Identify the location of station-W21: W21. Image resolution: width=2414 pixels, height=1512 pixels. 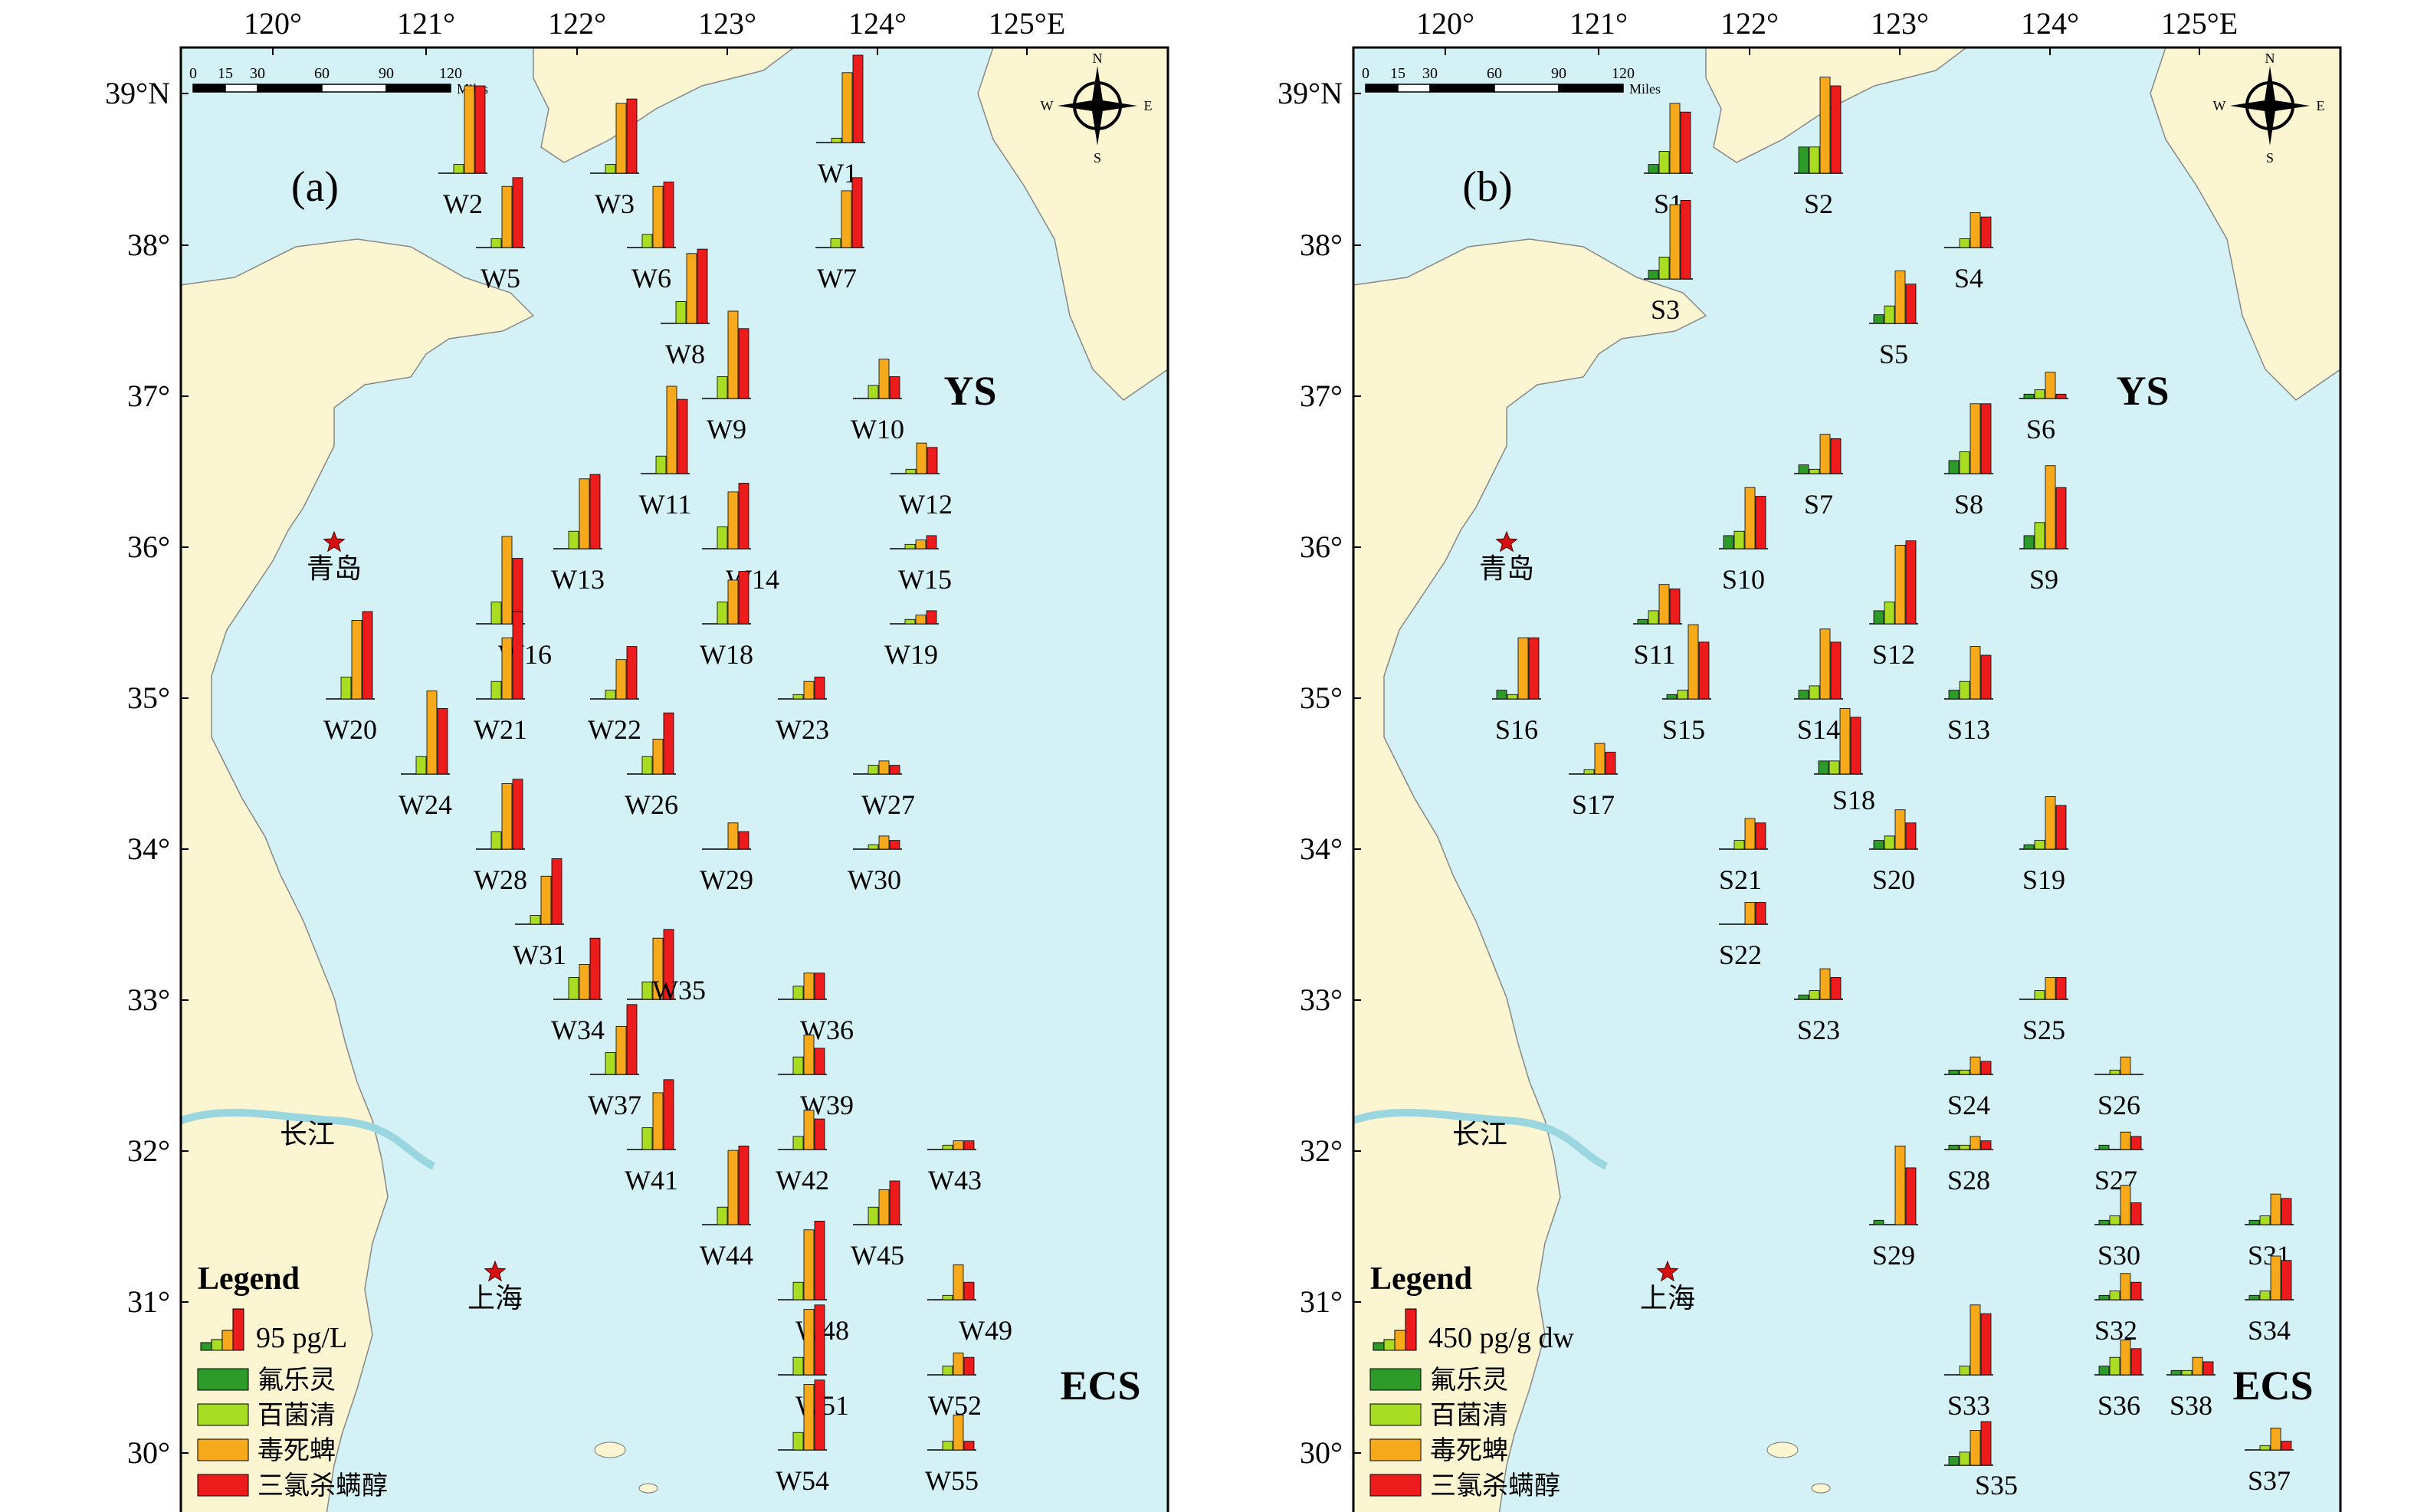
(501, 678).